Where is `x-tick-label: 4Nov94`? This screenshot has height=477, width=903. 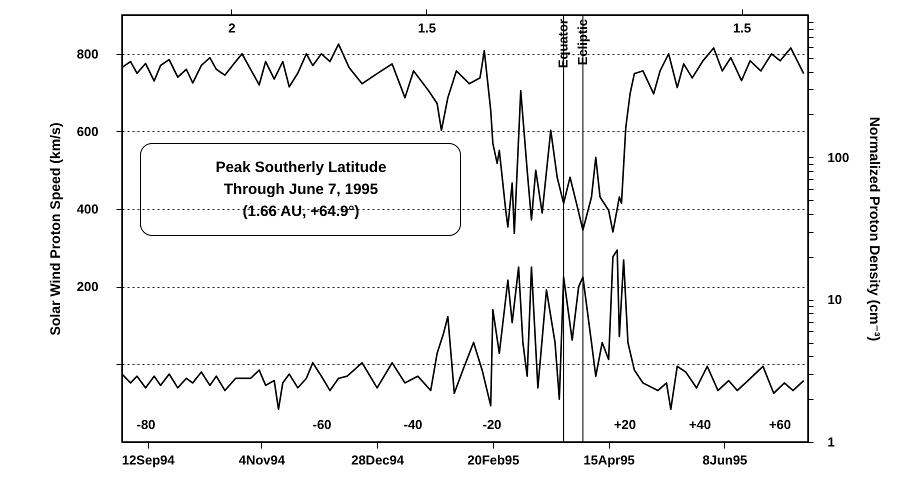 x-tick-label: 4Nov94 is located at coordinates (262, 460).